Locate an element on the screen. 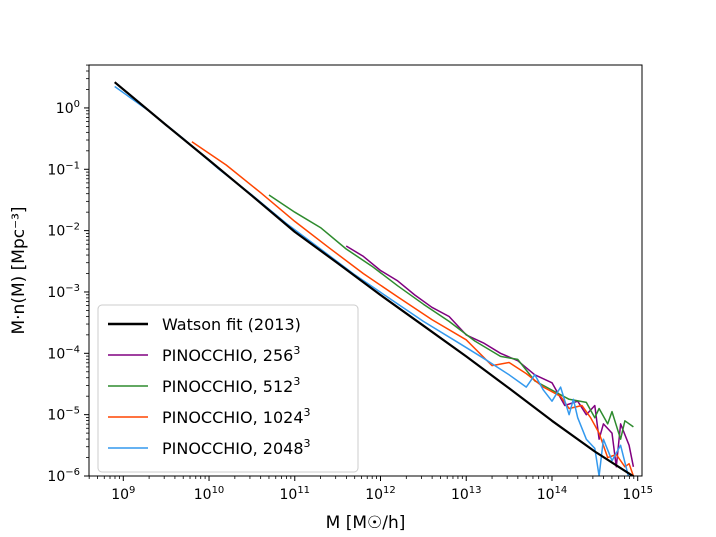  y-axis-label: M·n(M) [Mpc⁻³] is located at coordinates (19, 270).